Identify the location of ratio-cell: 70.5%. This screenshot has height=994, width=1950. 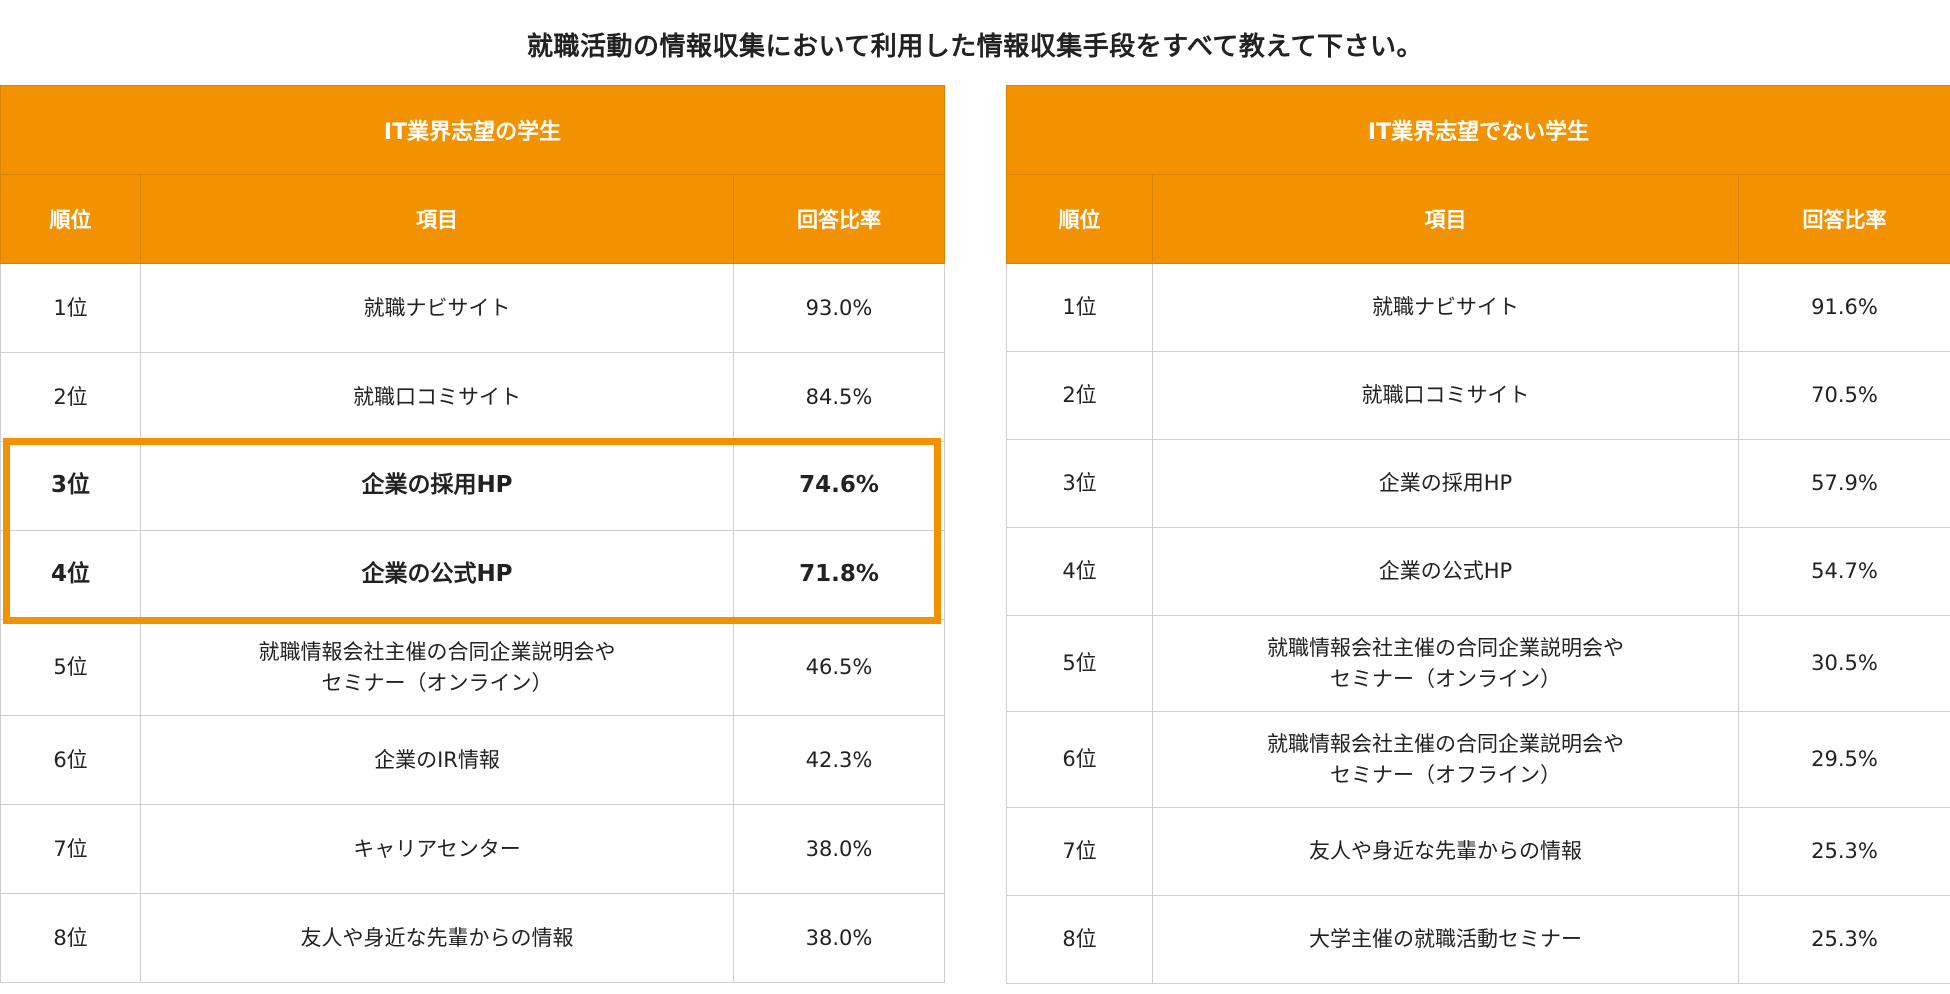
(1843, 395).